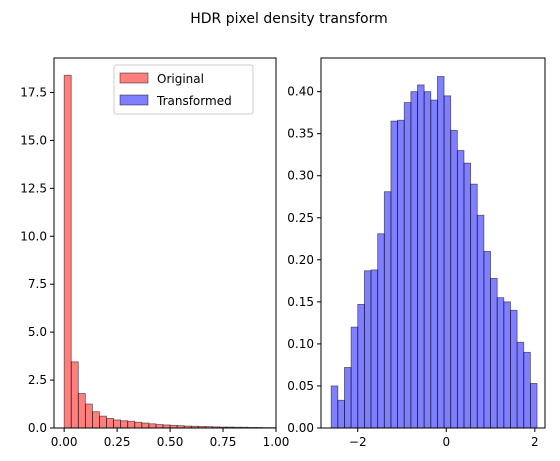  Describe the element at coordinates (134, 100) in the screenshot. I see `legend-swatch-transformed` at that location.